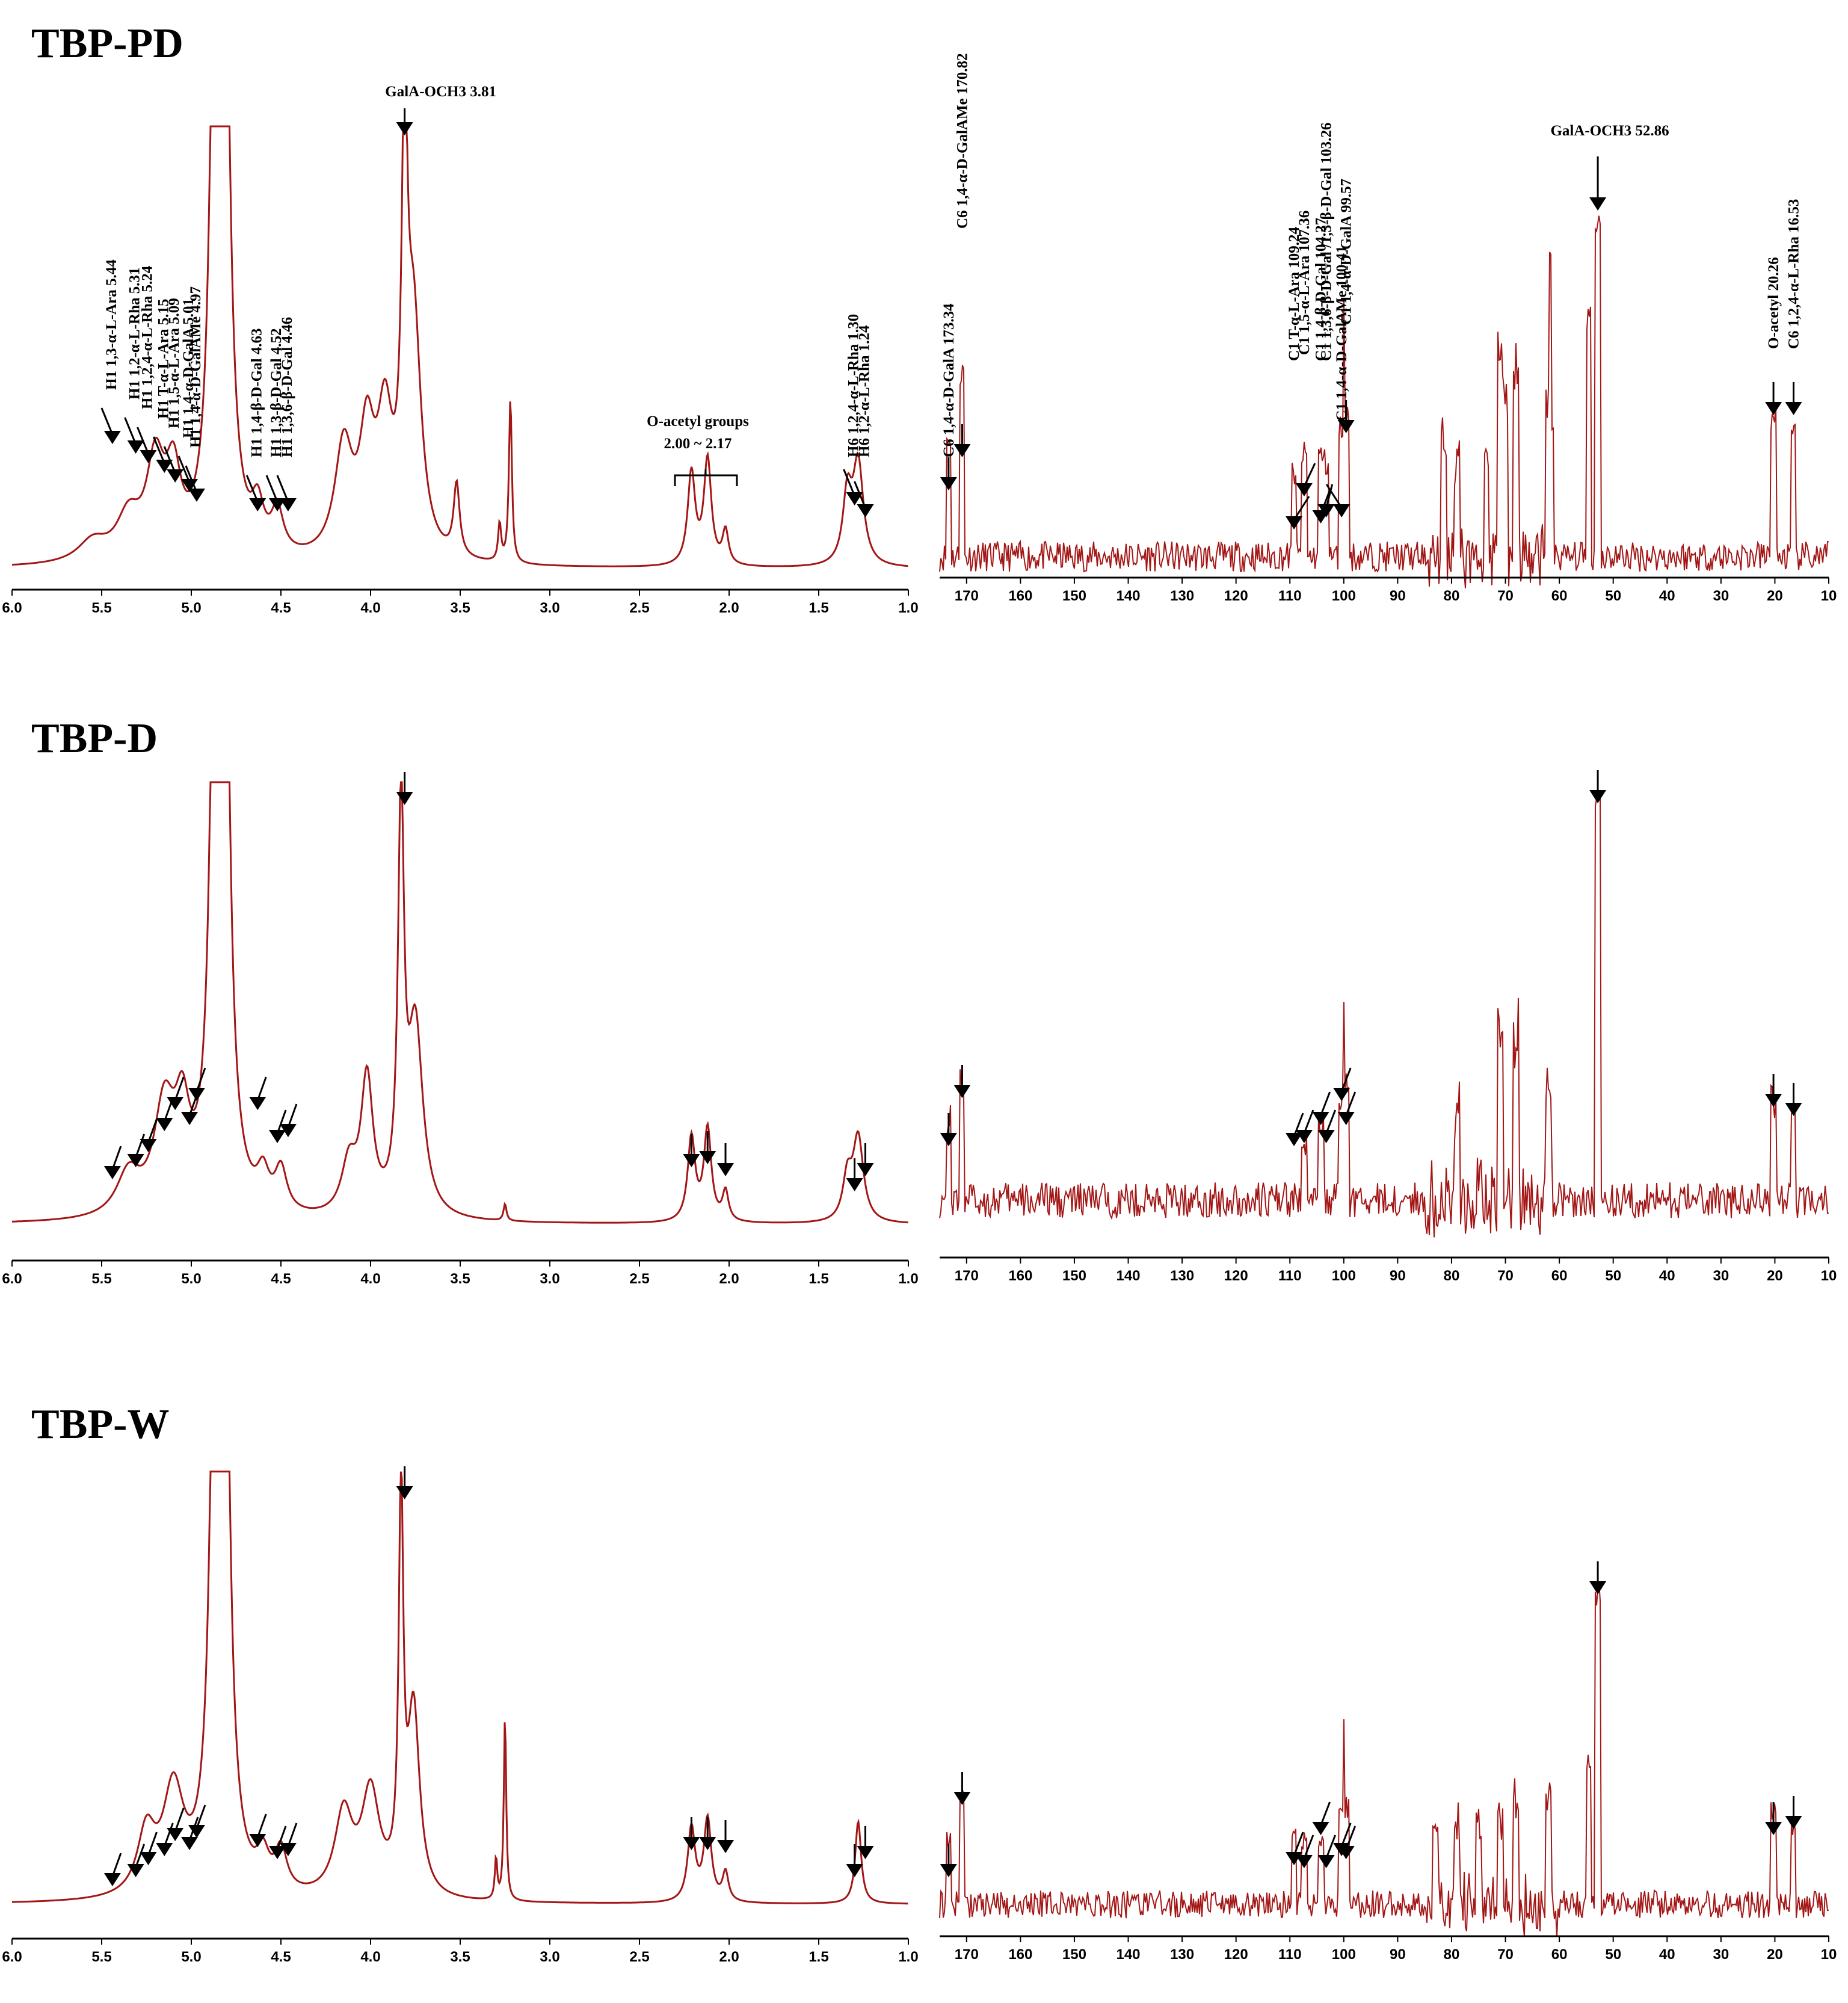  Describe the element at coordinates (12, 1279) in the screenshot. I see `h1-tick-label: 6.0` at that location.